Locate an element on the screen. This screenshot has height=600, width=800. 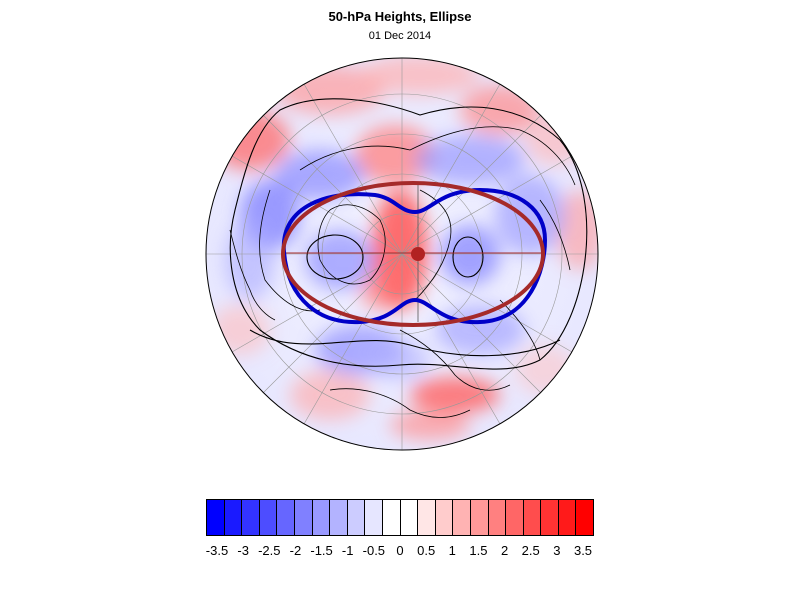
colorbar-labels: -3.5 -3 -2.5 -2 -1.5 -1 -0.5 0 0.5 1 1.5 2 2.5 3 3.5 is located at coordinates (400, 551).